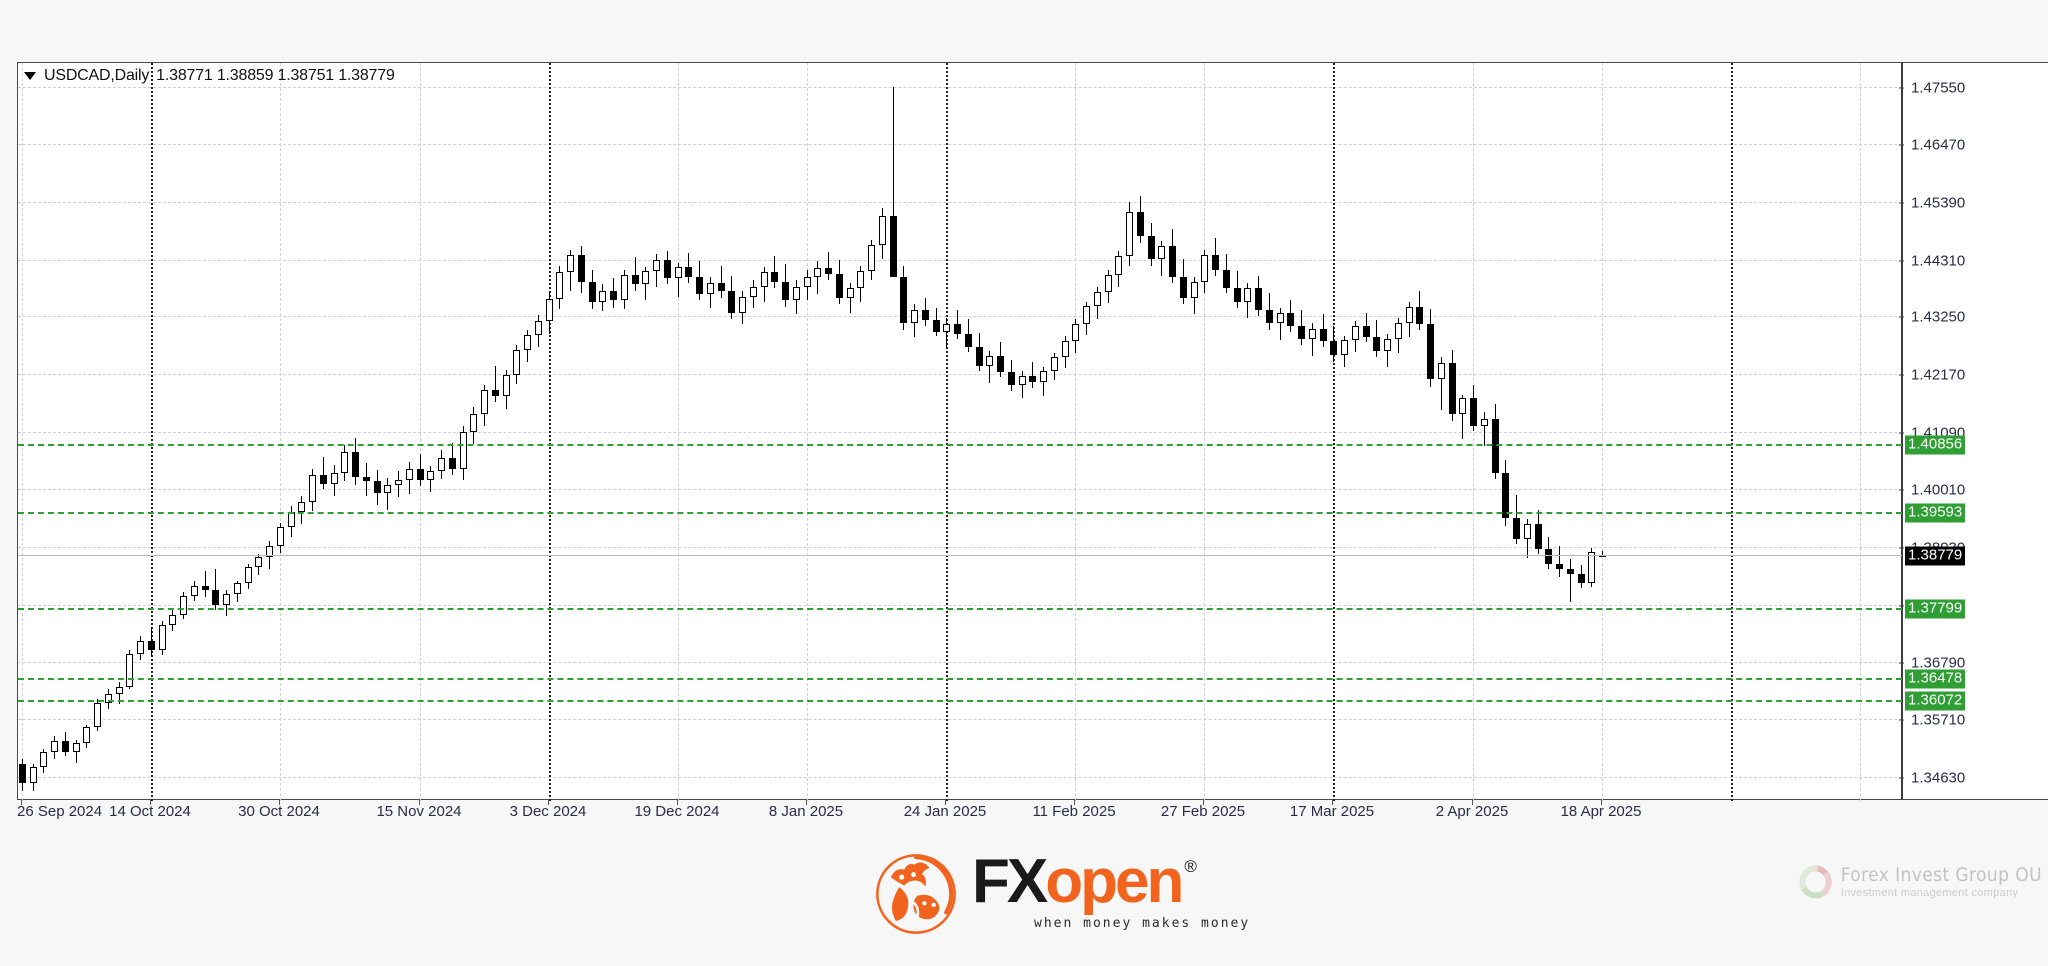 Image resolution: width=2048 pixels, height=966 pixels. I want to click on support-level-label: 1.36072, so click(1935, 701).